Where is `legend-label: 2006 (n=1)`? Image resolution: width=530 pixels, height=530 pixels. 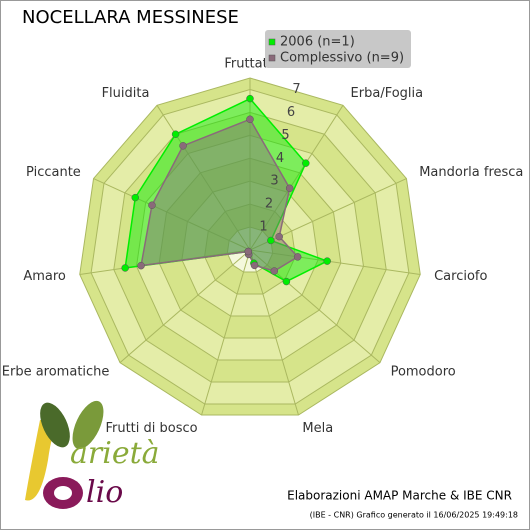 legend-label: 2006 (n=1) is located at coordinates (317, 42).